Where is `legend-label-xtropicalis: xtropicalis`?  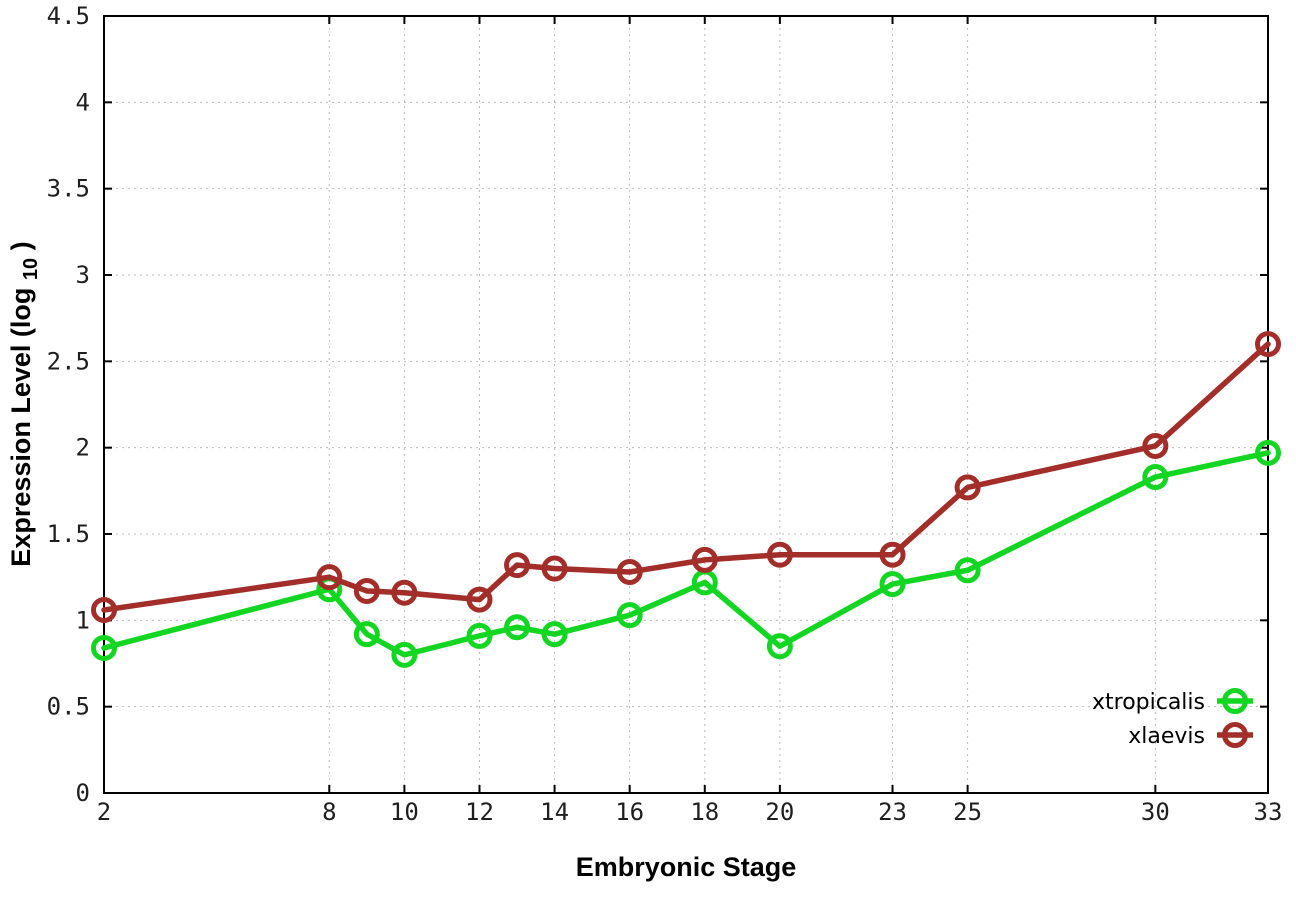
legend-label-xtropicalis: xtropicalis is located at coordinates (1148, 702).